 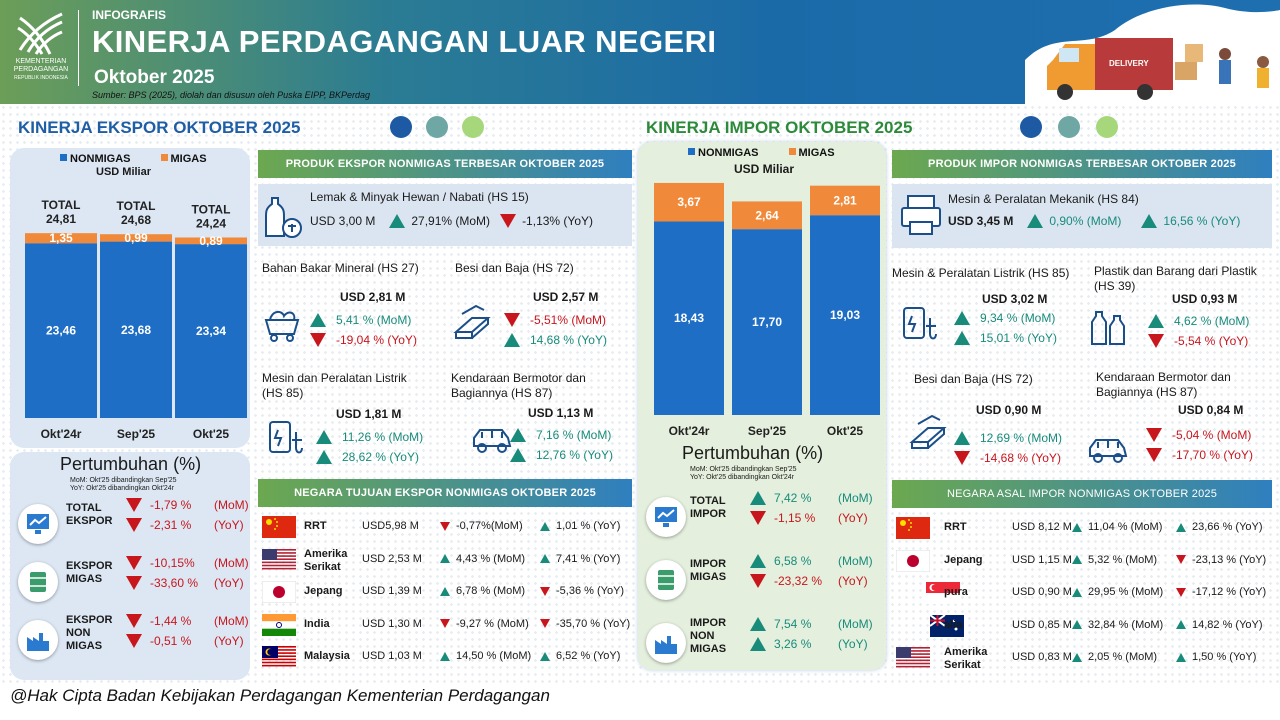 I want to click on growth-mom-row: -10,15% (MoM), so click(x=187, y=563).